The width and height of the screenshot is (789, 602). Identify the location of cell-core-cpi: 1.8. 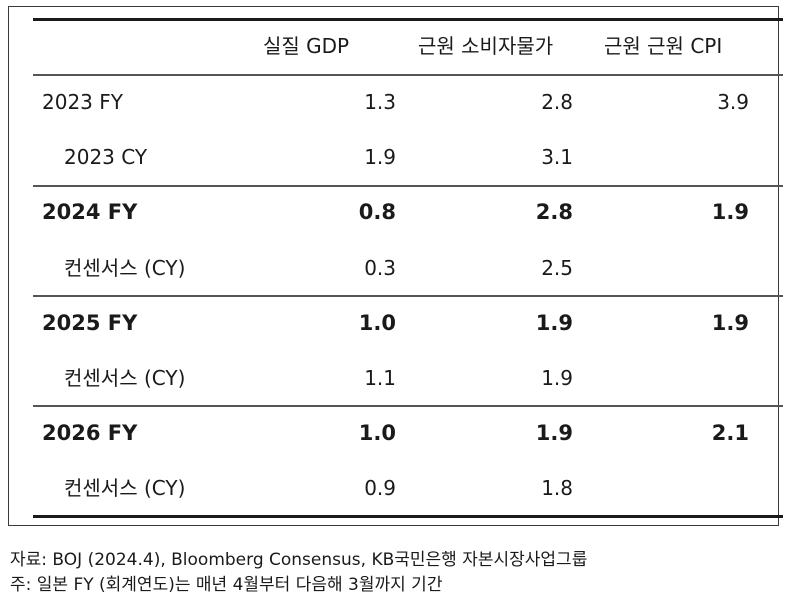
(557, 488).